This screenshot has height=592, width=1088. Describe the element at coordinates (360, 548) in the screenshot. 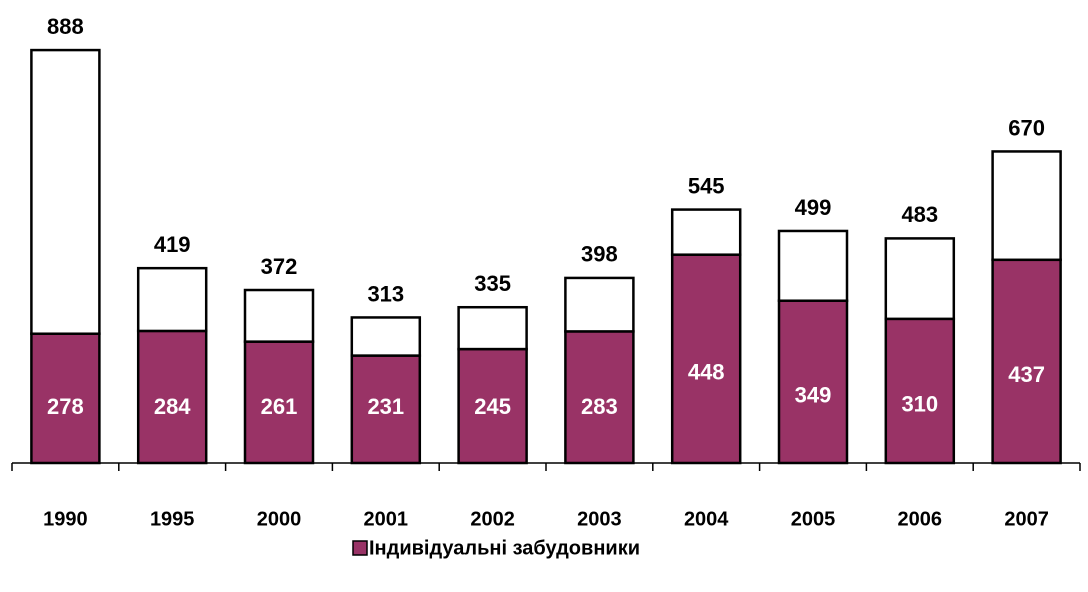

I see `legend-swatch` at that location.